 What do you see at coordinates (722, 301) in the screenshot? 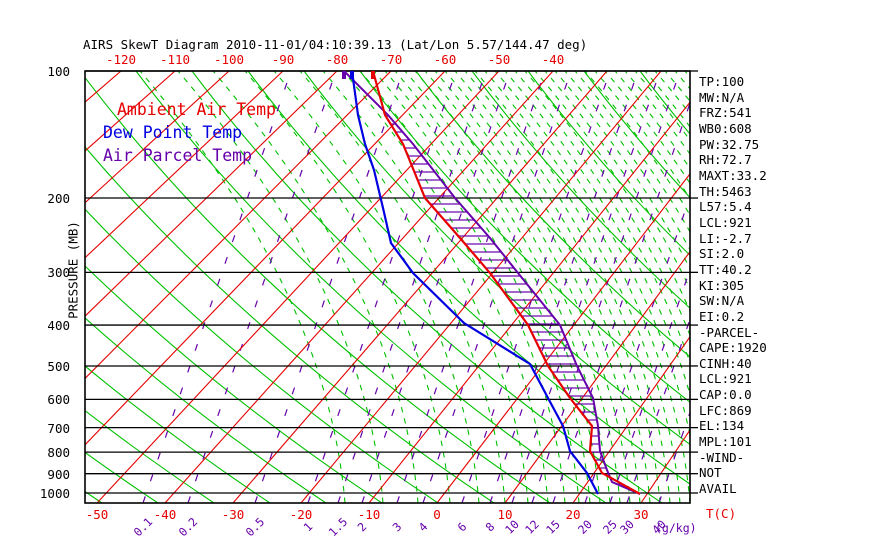
I see `stat-line: SW:N/A` at bounding box center [722, 301].